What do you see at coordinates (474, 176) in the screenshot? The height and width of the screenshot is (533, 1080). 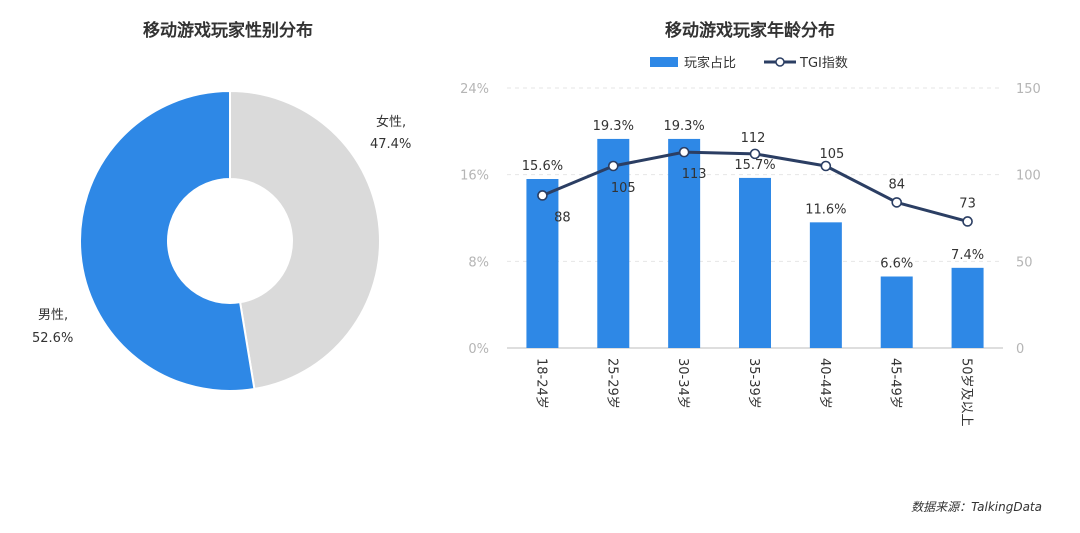 I see `left-tick-label: 16%` at bounding box center [474, 176].